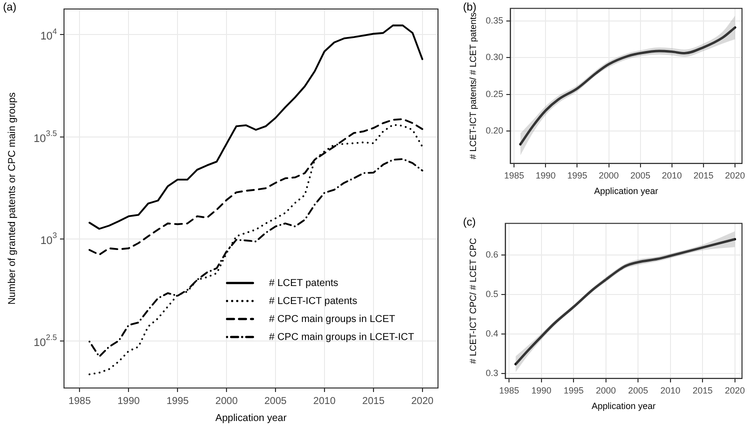 The image size is (750, 430). Describe the element at coordinates (495, 20) in the screenshot. I see `y-tick-label: 0.35` at that location.